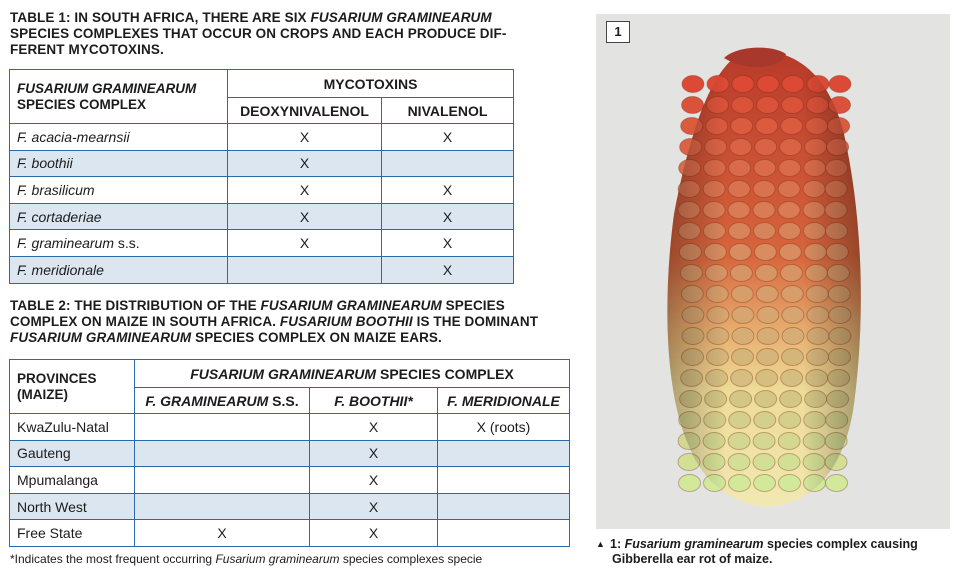  What do you see at coordinates (600, 544) in the screenshot?
I see `caption-arrow-icon: ▲` at bounding box center [600, 544].